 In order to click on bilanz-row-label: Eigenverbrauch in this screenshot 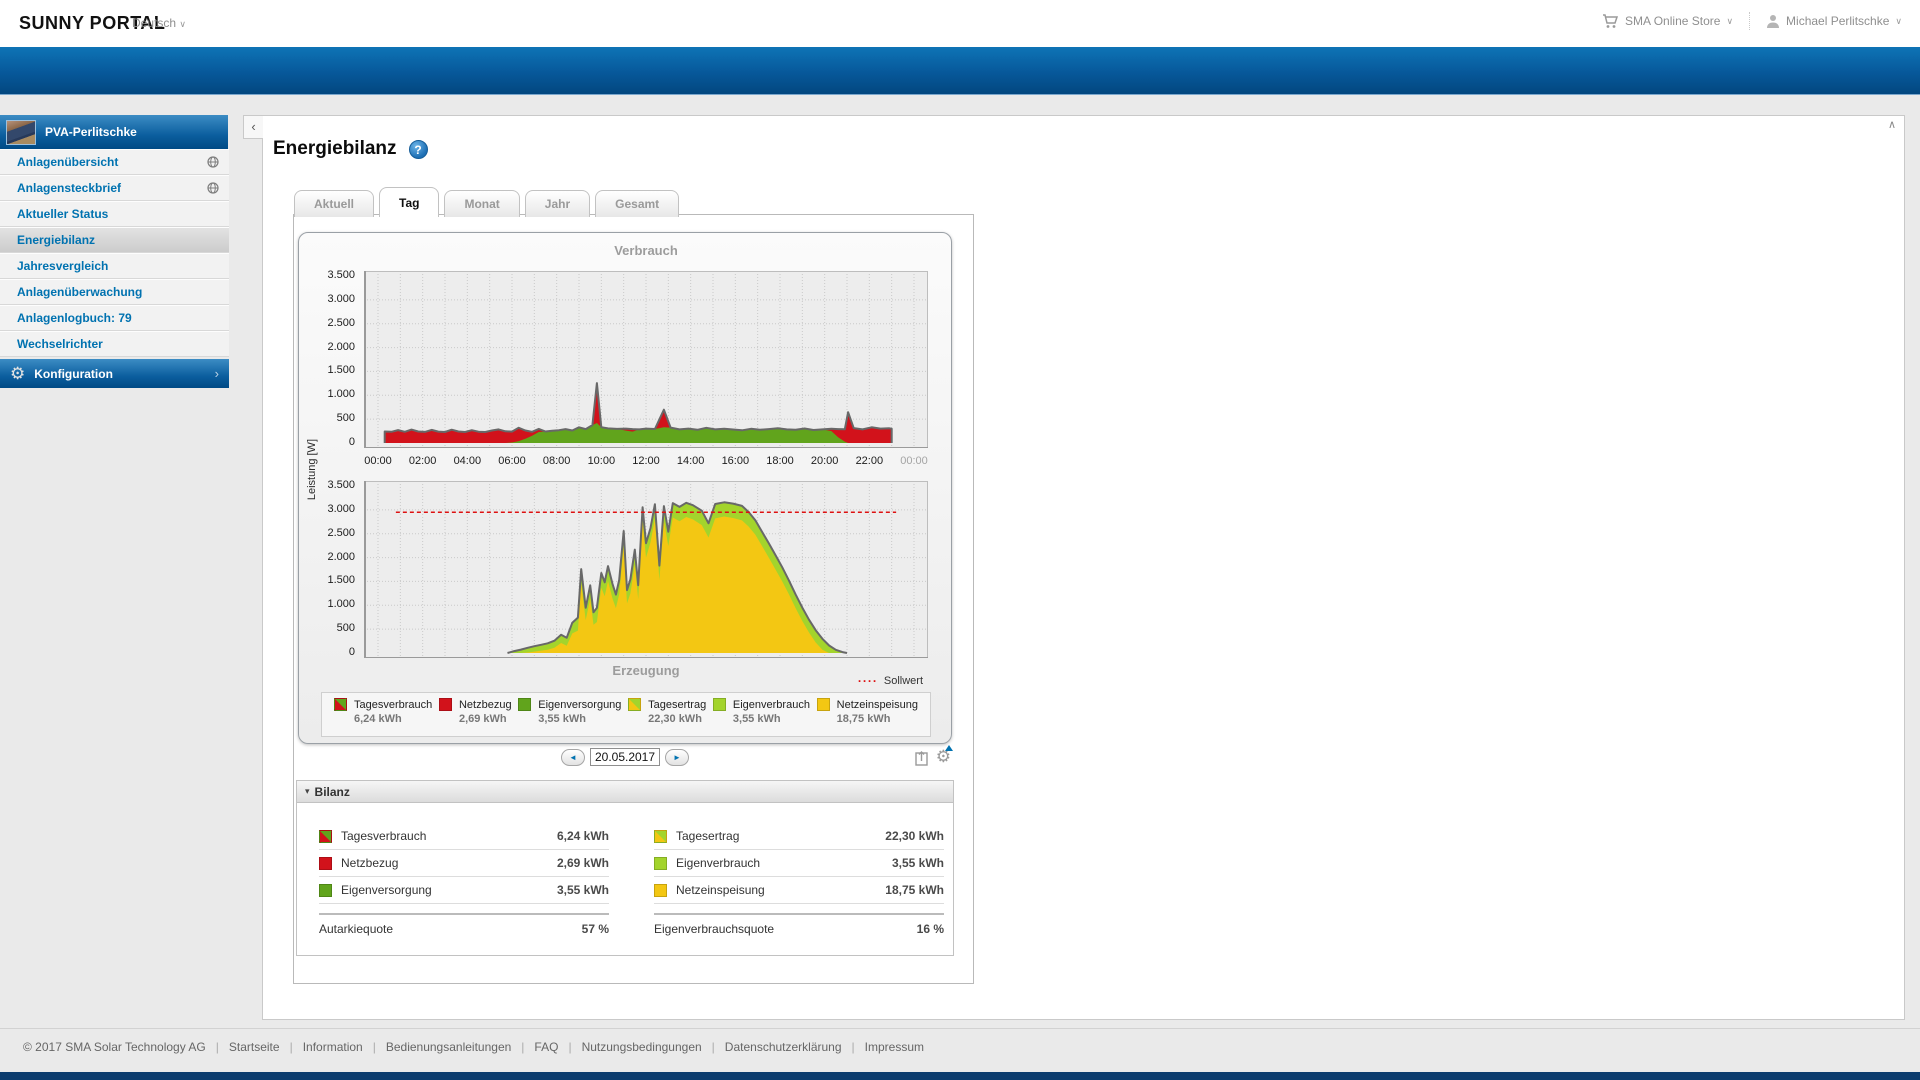, I will do `click(718, 863)`.